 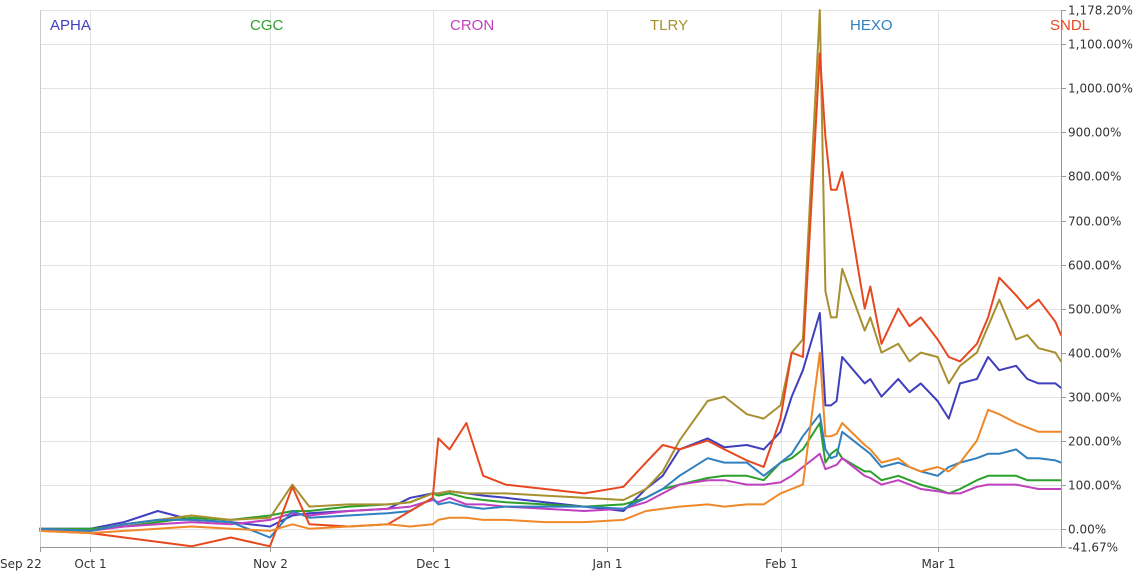 I want to click on y-tick-label: -41.67%, so click(x=1093, y=548).